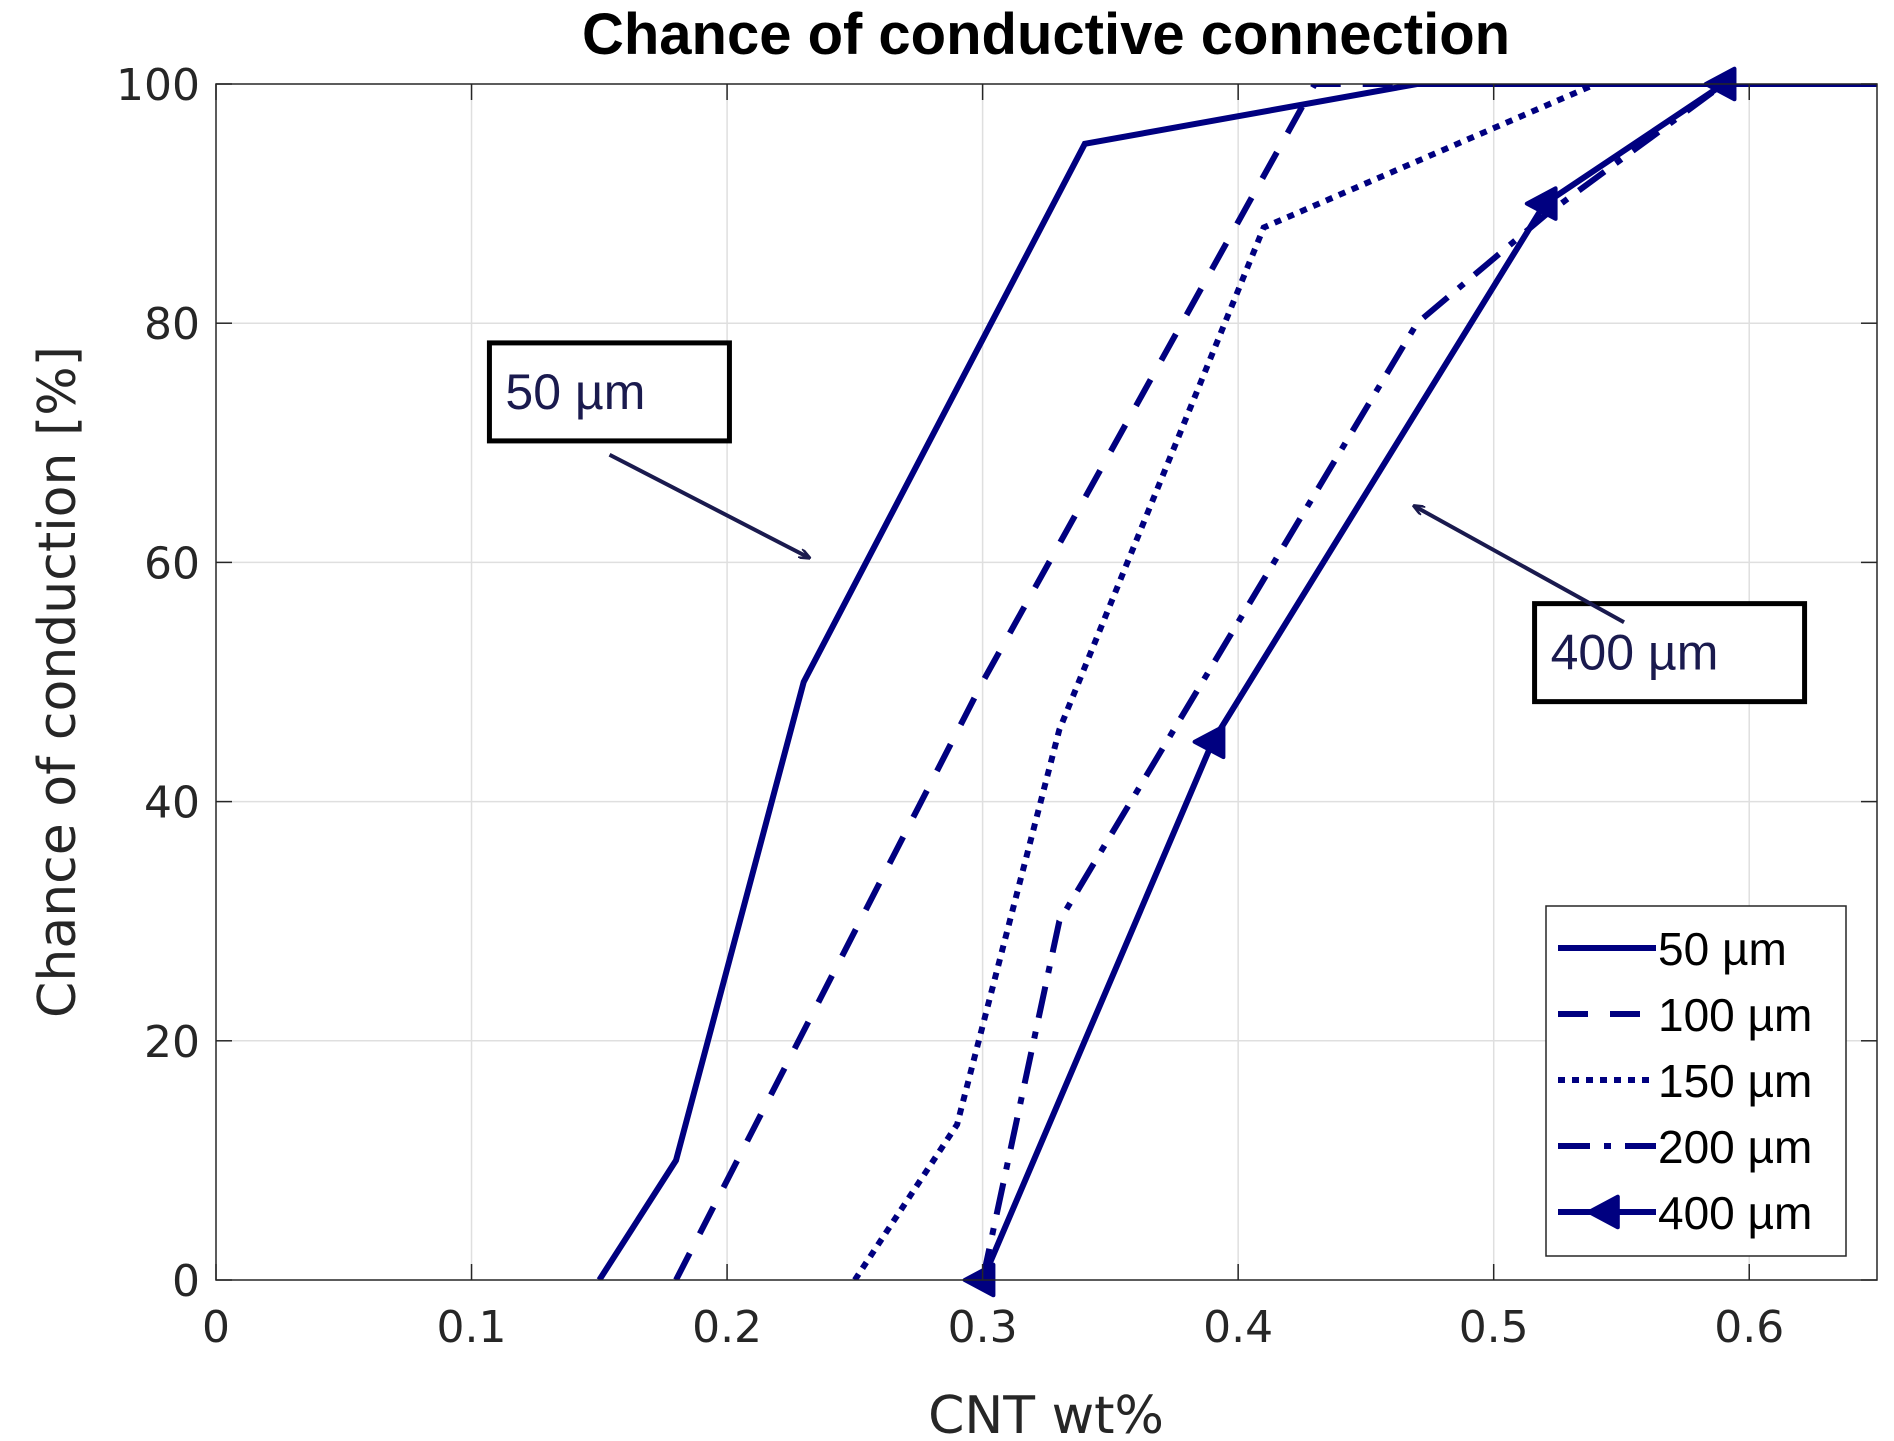 Image resolution: width=1894 pixels, height=1441 pixels. I want to click on legend-item: 200 µm, so click(1685, 1147).